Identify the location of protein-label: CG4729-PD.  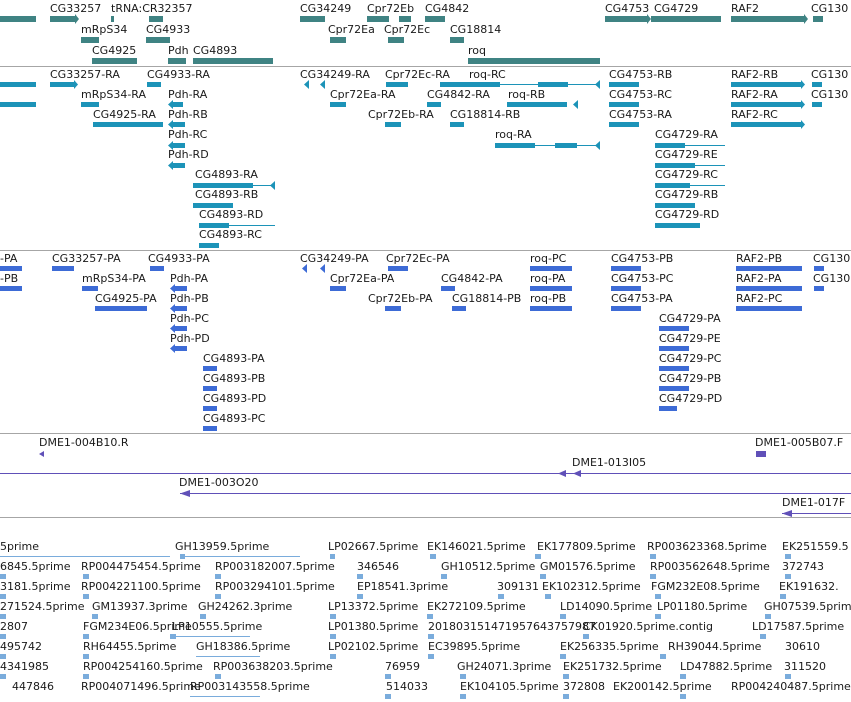
(691, 398).